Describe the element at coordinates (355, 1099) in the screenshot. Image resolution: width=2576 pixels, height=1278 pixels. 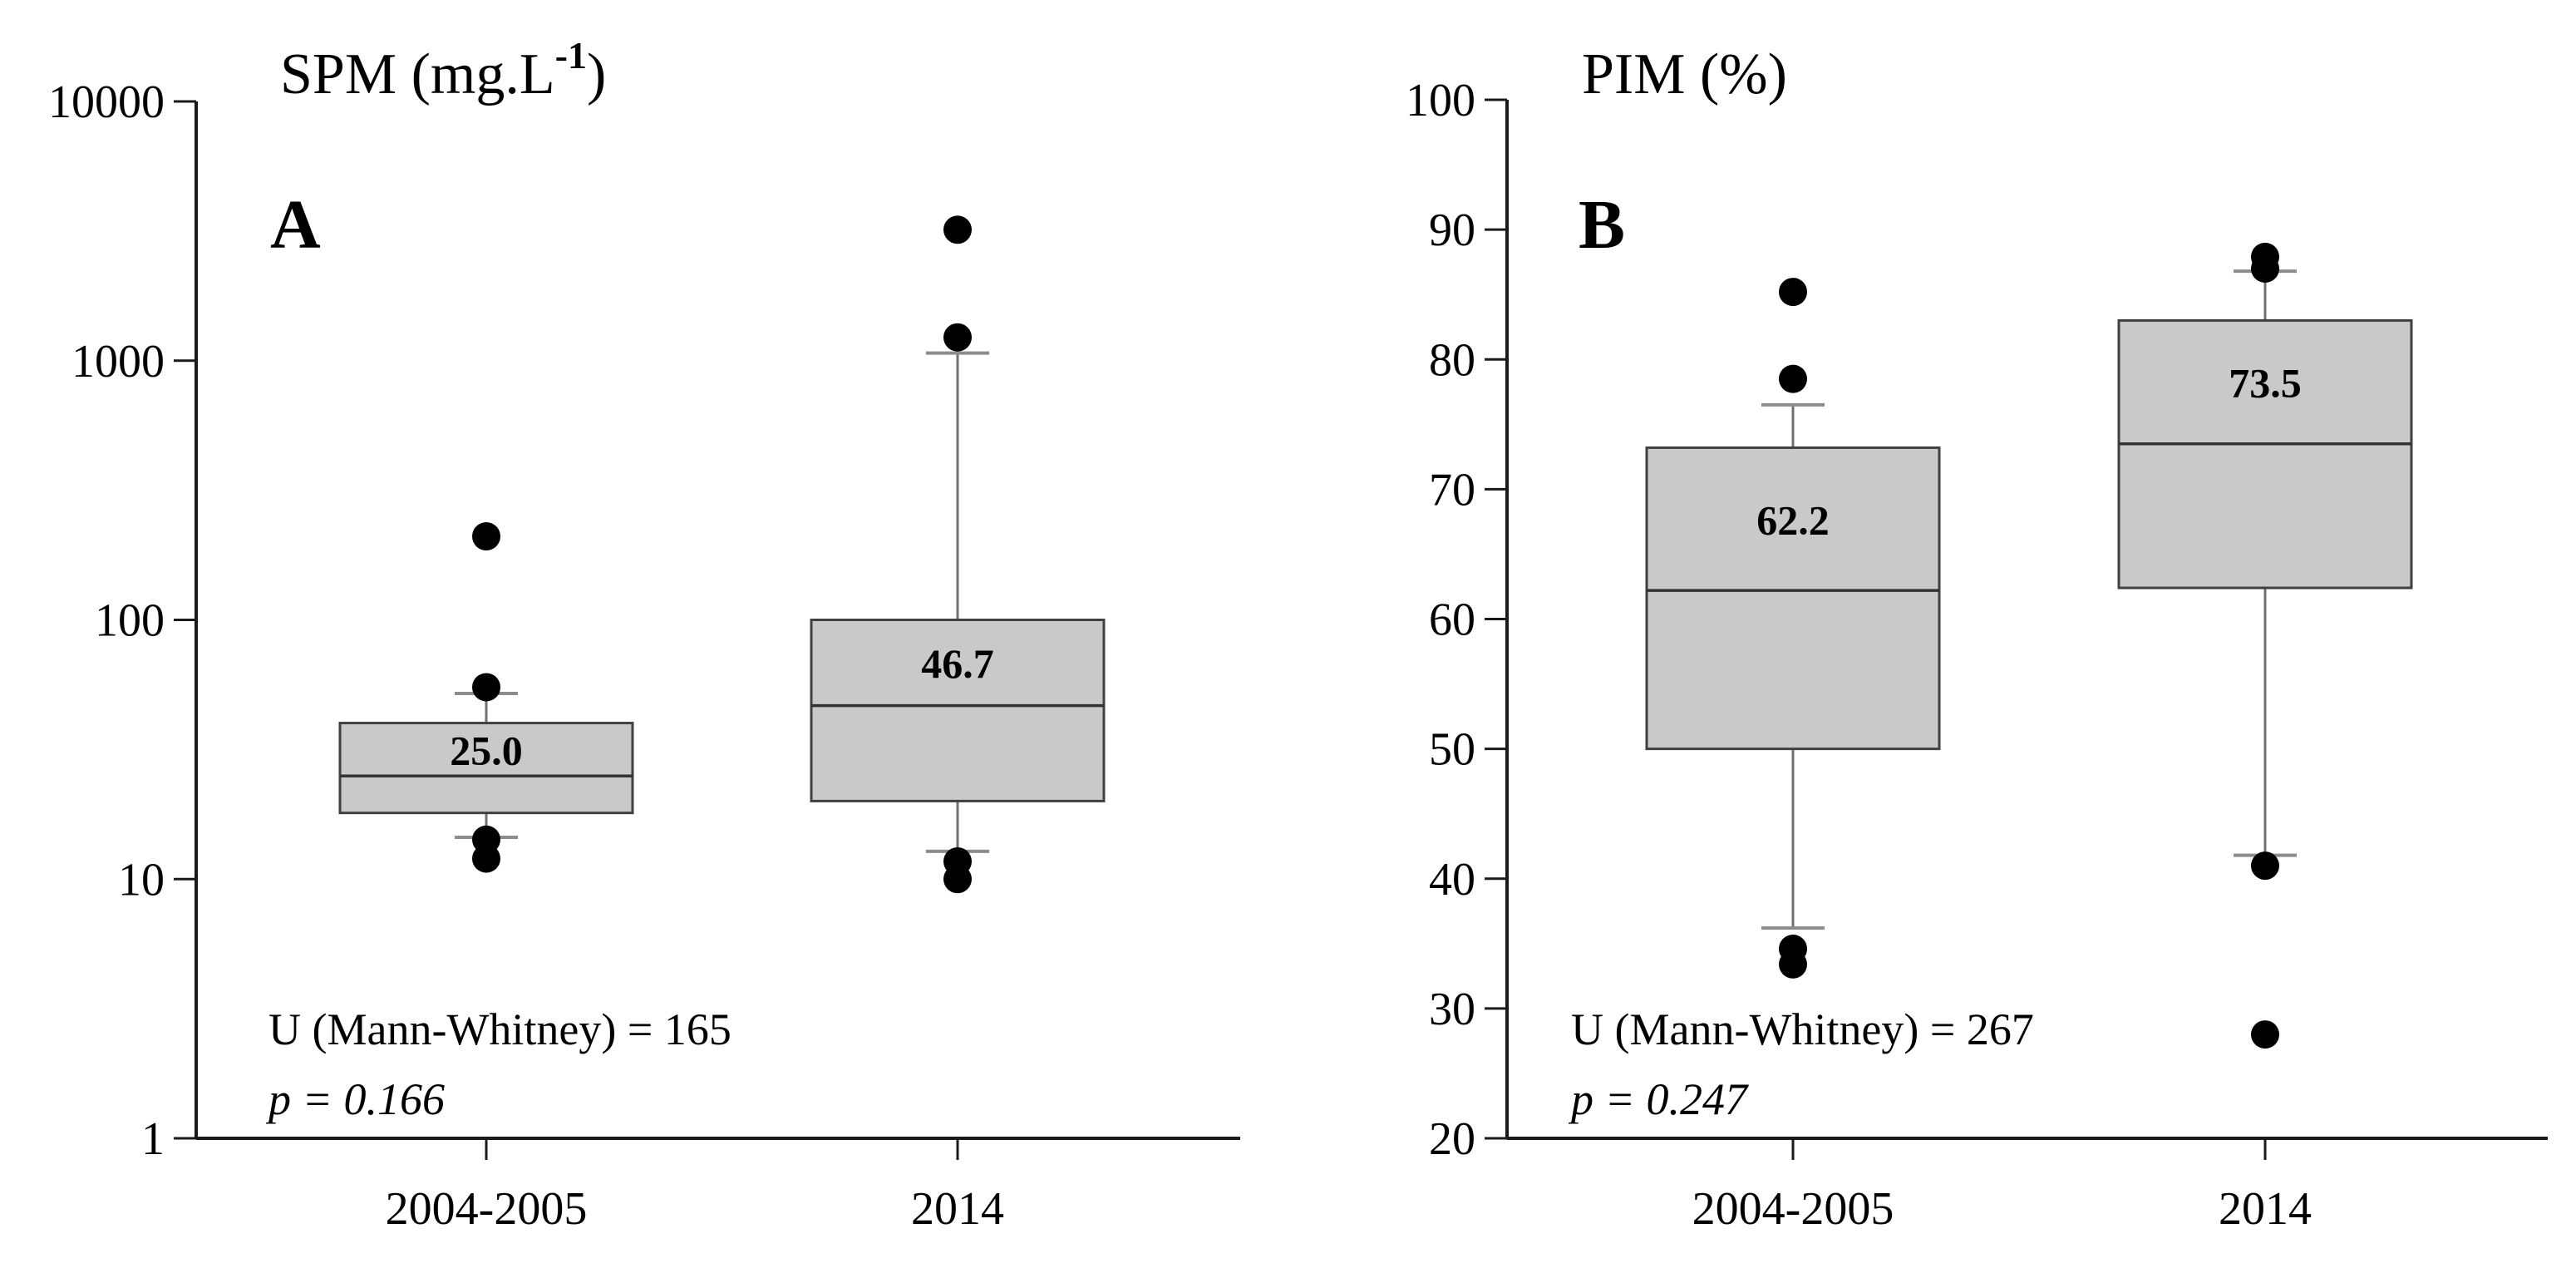
I see `panel-A-stat-p: p = 0.166` at that location.